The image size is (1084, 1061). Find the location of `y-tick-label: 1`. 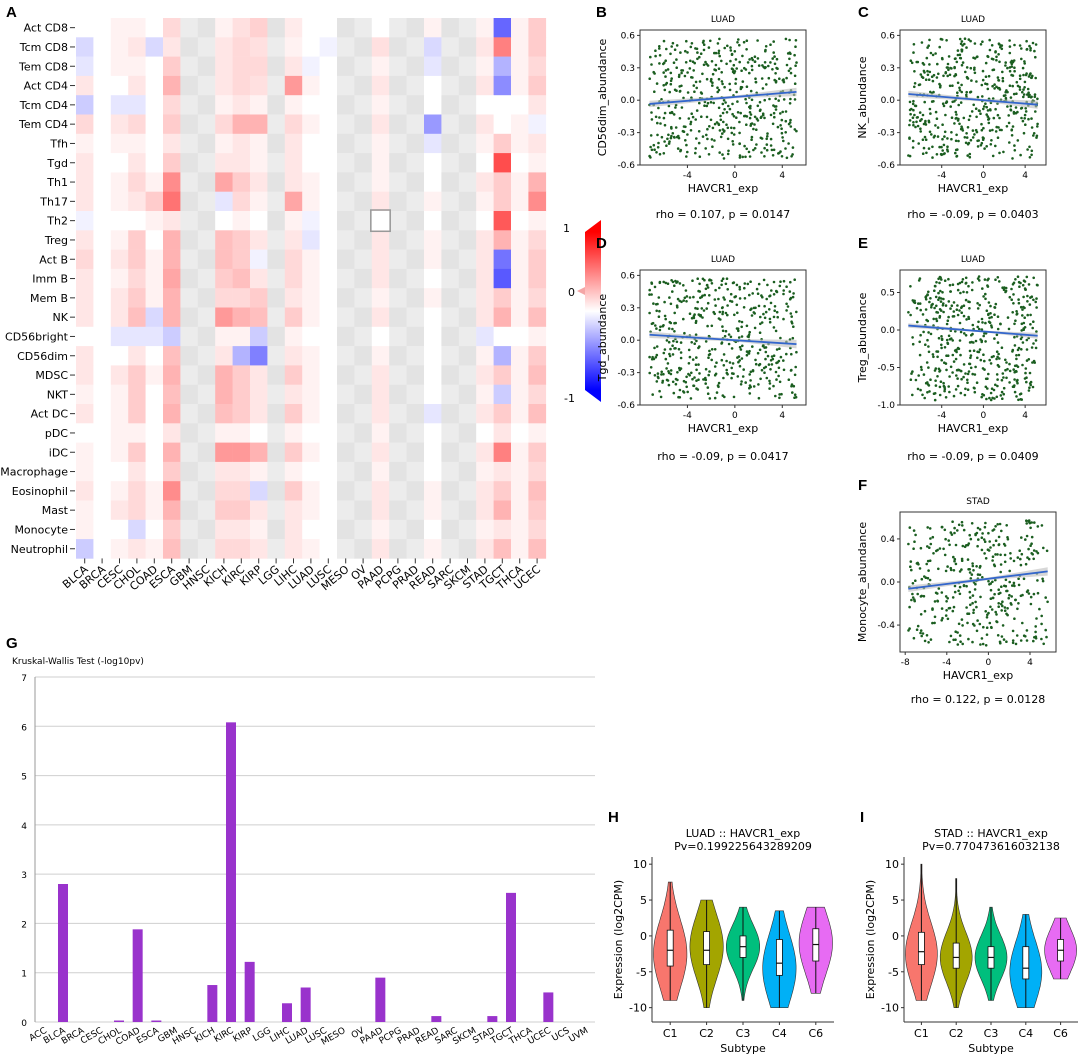

y-tick-label: 1 is located at coordinates (24, 975).